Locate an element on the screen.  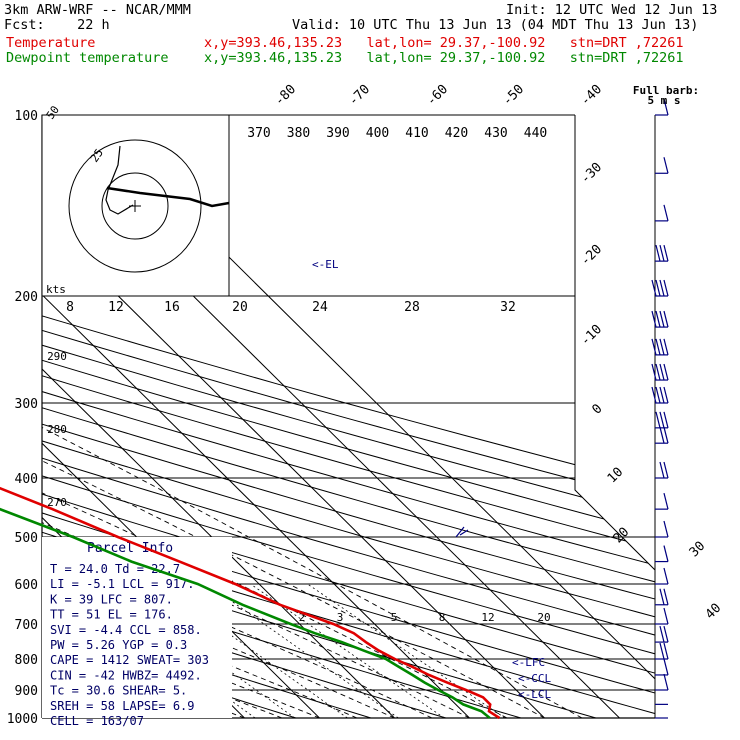
level-marker-el: <-EL is located at coordinates (325, 264).